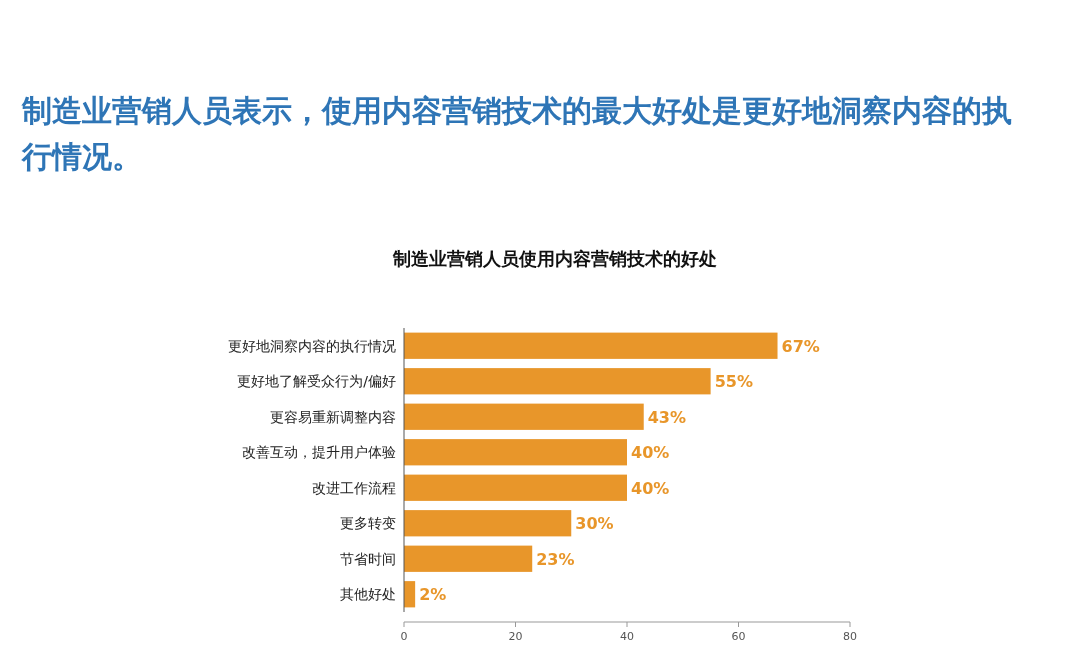 The image size is (1080, 654). What do you see at coordinates (433, 595) in the screenshot?
I see `data-label: 2%` at bounding box center [433, 595].